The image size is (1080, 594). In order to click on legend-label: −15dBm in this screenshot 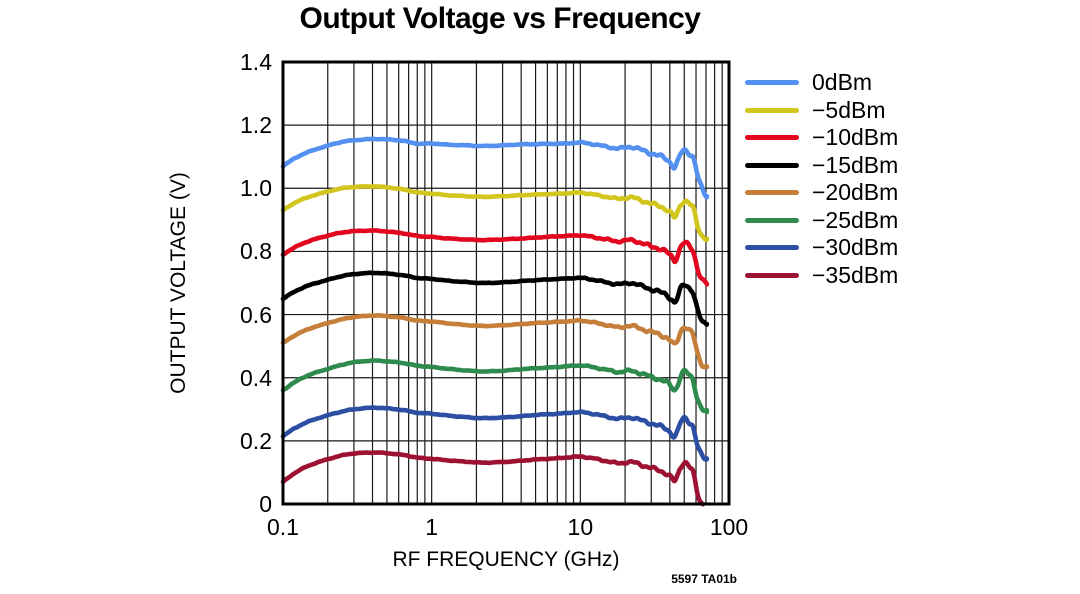, I will do `click(855, 164)`.